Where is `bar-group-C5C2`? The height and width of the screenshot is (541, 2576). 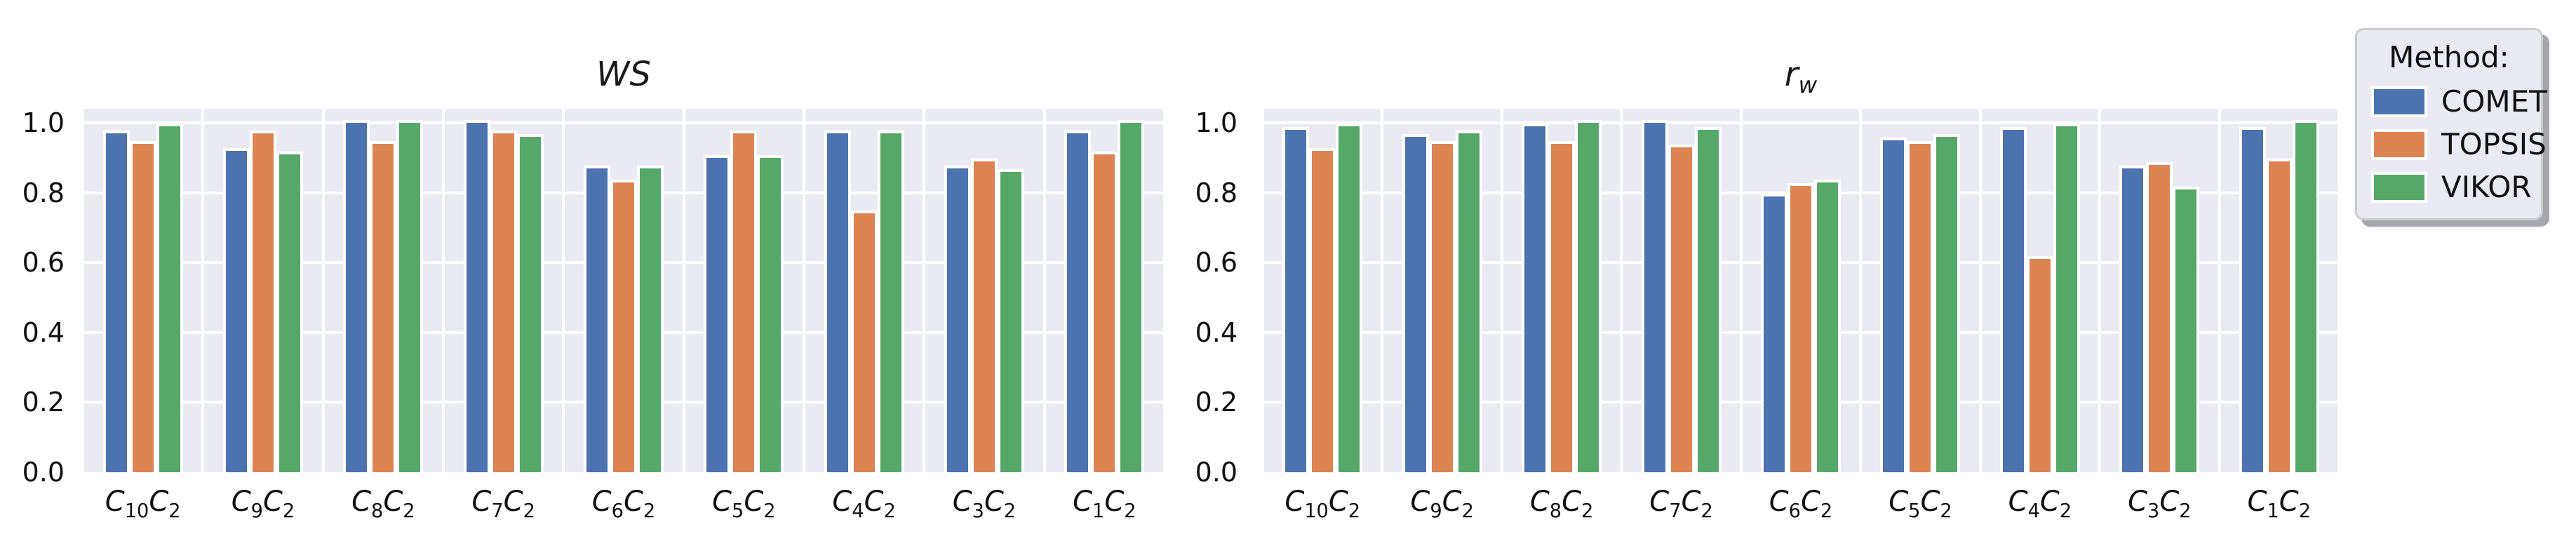 bar-group-C5C2 is located at coordinates (744, 290).